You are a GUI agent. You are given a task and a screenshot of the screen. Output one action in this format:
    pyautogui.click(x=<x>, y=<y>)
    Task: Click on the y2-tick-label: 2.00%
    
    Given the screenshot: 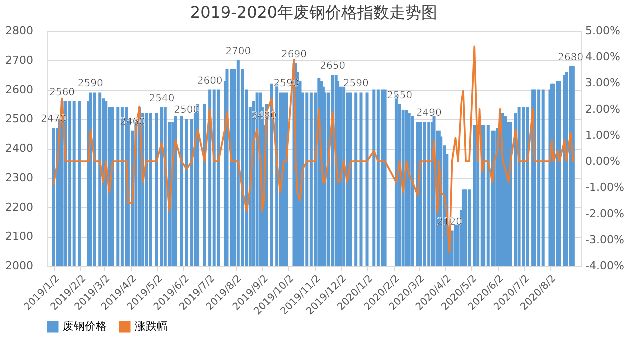 What is the action you would take?
    pyautogui.click(x=603, y=109)
    